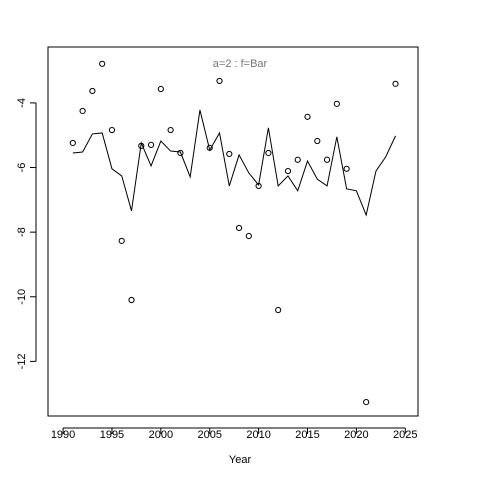 This screenshot has height=480, width=480. What do you see at coordinates (63, 435) in the screenshot?
I see `x-tick-label: 1990` at bounding box center [63, 435].